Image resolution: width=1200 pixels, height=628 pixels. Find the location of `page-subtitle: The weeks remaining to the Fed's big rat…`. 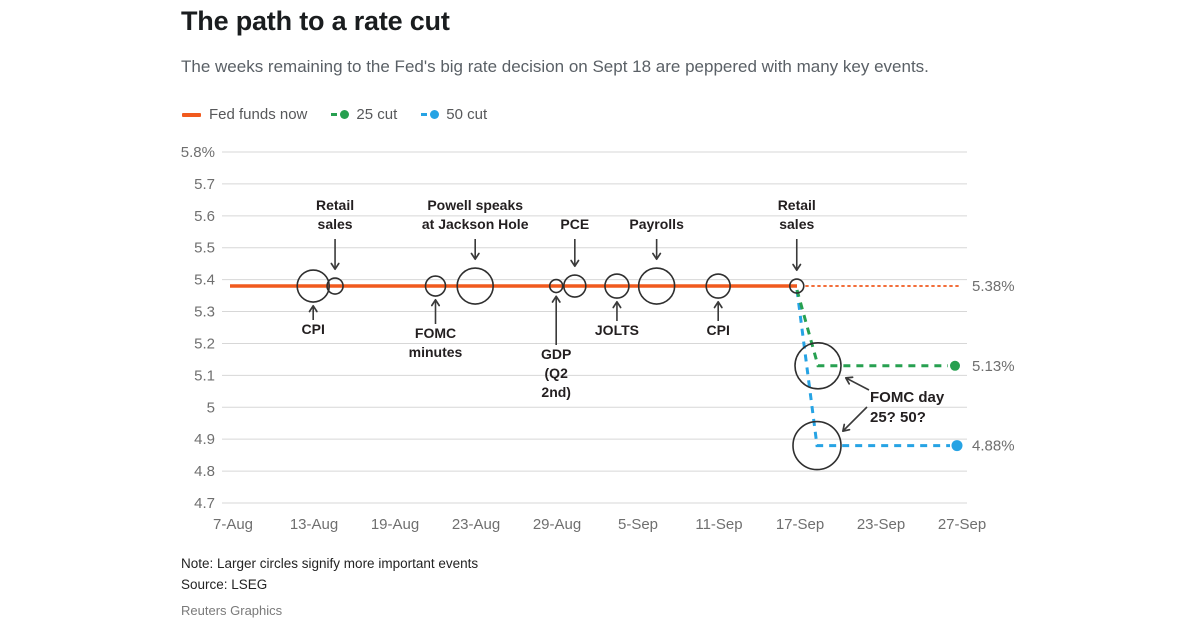

page-subtitle: The weeks remaining to the Fed's big rat… is located at coordinates (555, 66).